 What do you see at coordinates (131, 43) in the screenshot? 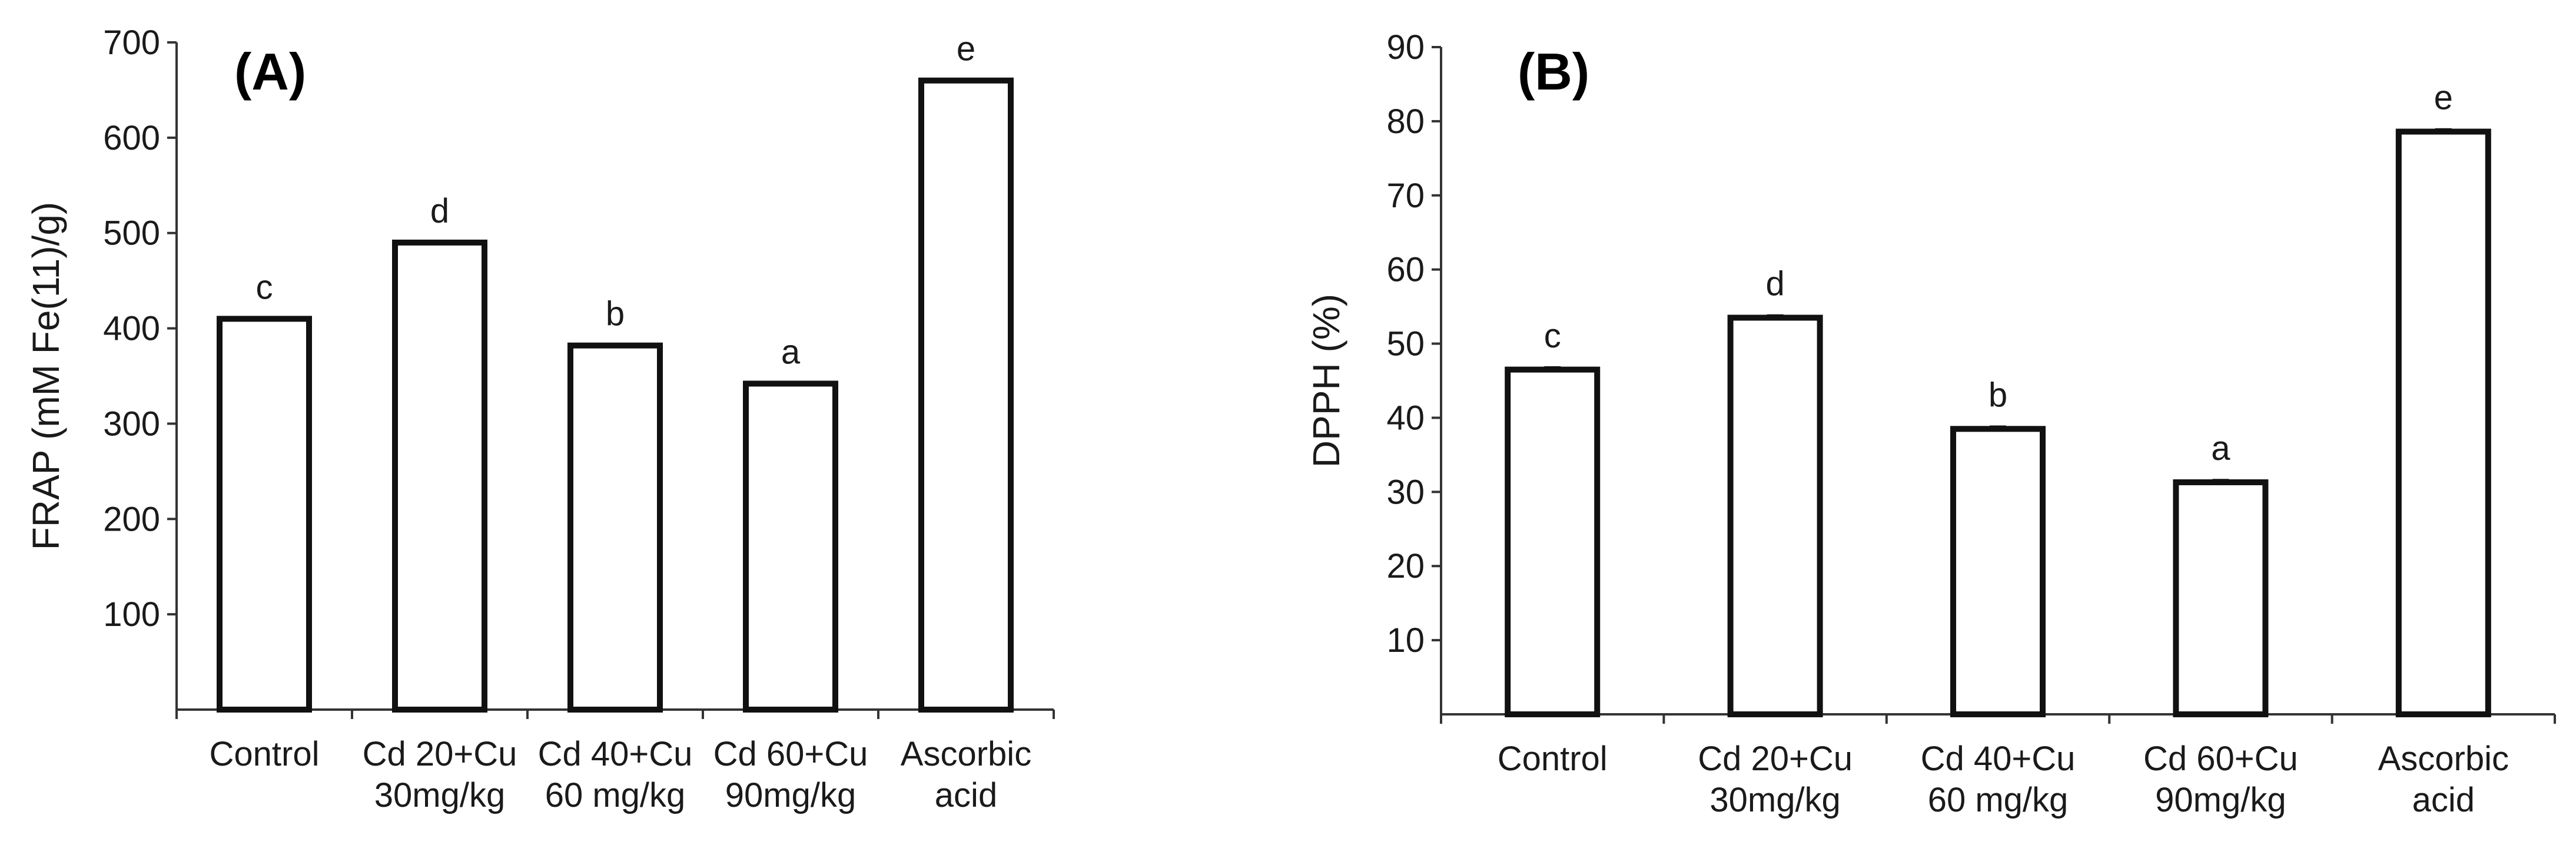
I see `y-tick-label: 700` at bounding box center [131, 43].